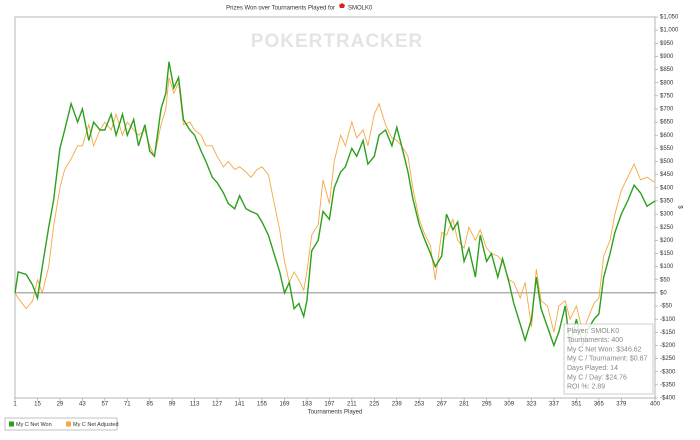  Describe the element at coordinates (667, 123) in the screenshot. I see `y-tick-label: $650` at that location.